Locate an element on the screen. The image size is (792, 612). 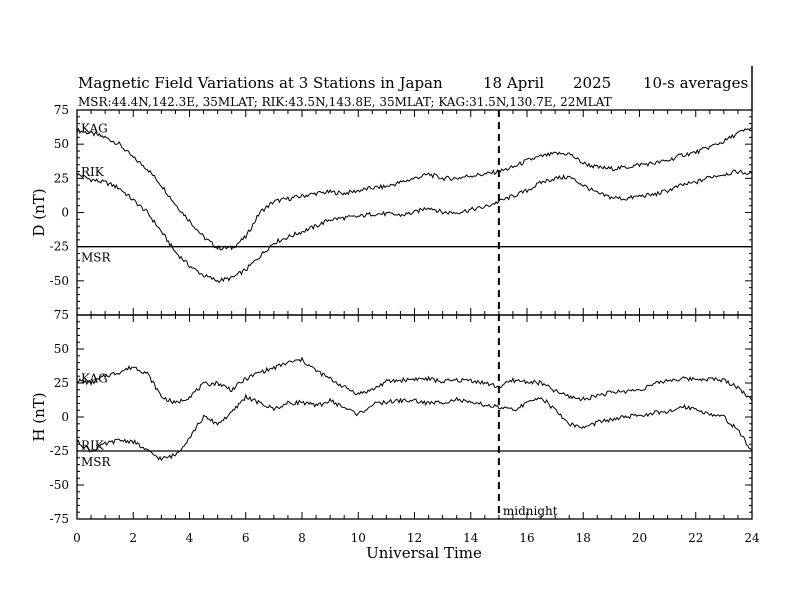
x-tick-label: 12 is located at coordinates (414, 538).